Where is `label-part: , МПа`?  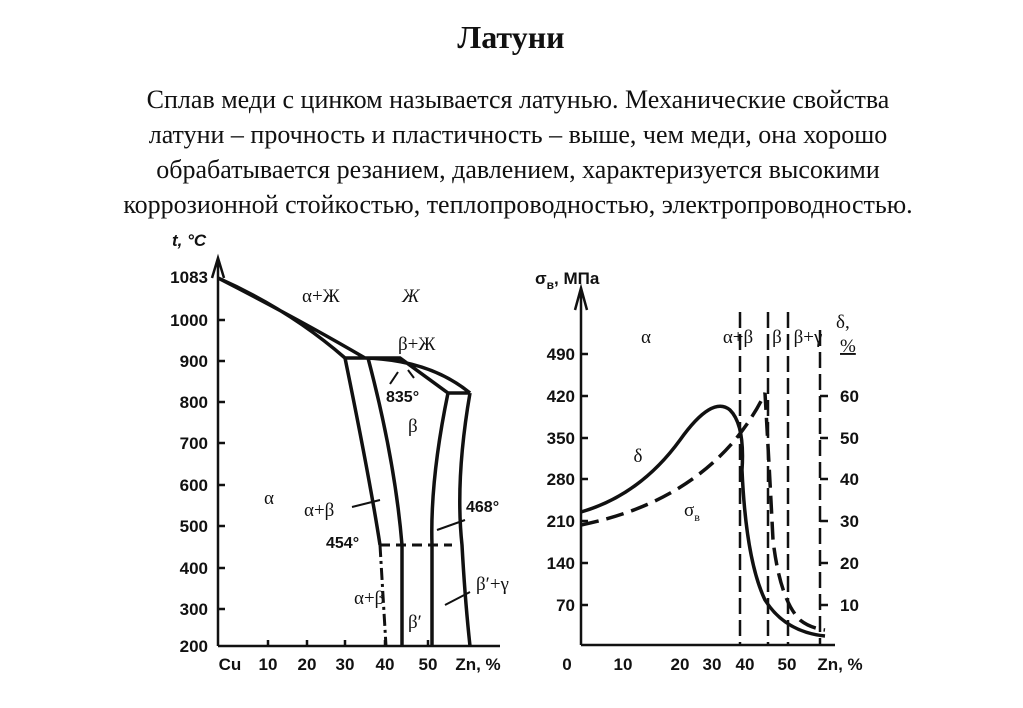
label-part: , МПа is located at coordinates (577, 278).